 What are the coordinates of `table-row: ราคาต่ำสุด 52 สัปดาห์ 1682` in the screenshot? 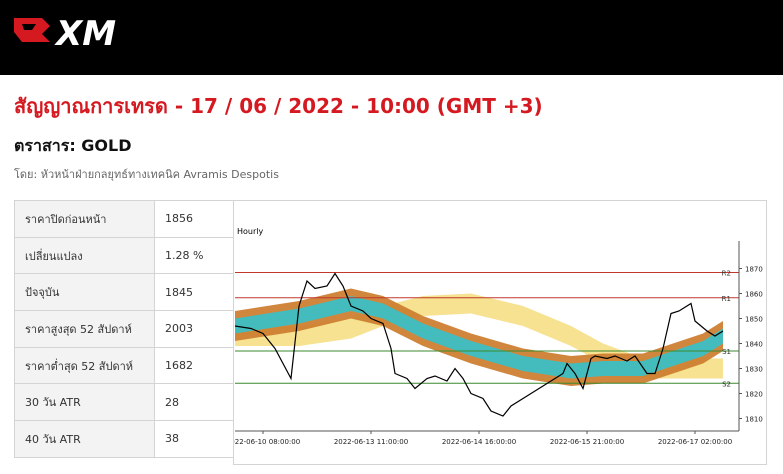 It's located at (124, 365).